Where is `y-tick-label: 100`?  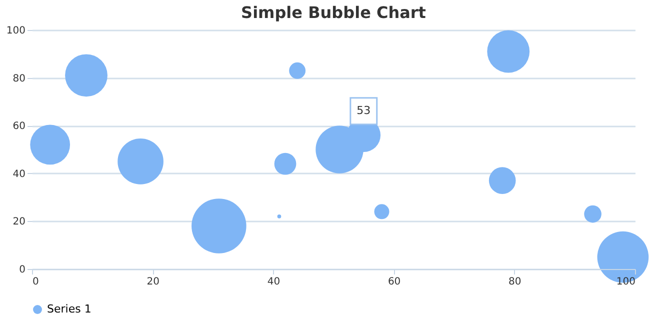 y-tick-label: 100 is located at coordinates (16, 31).